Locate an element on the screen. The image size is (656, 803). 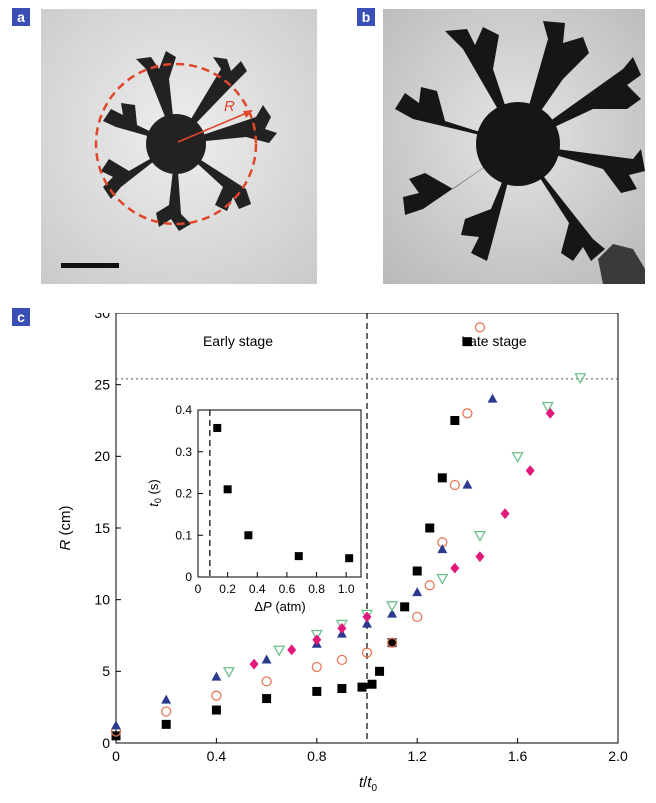
dendrite-pattern-a is located at coordinates (189, 141).